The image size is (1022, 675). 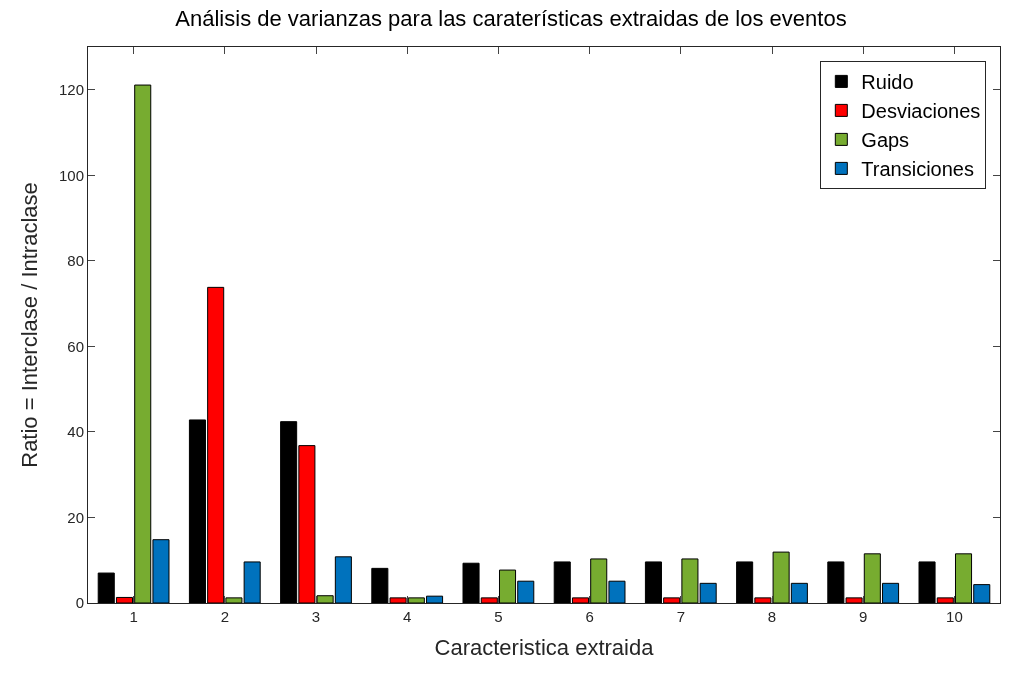 I want to click on x-tick-label: 4, so click(x=407, y=616).